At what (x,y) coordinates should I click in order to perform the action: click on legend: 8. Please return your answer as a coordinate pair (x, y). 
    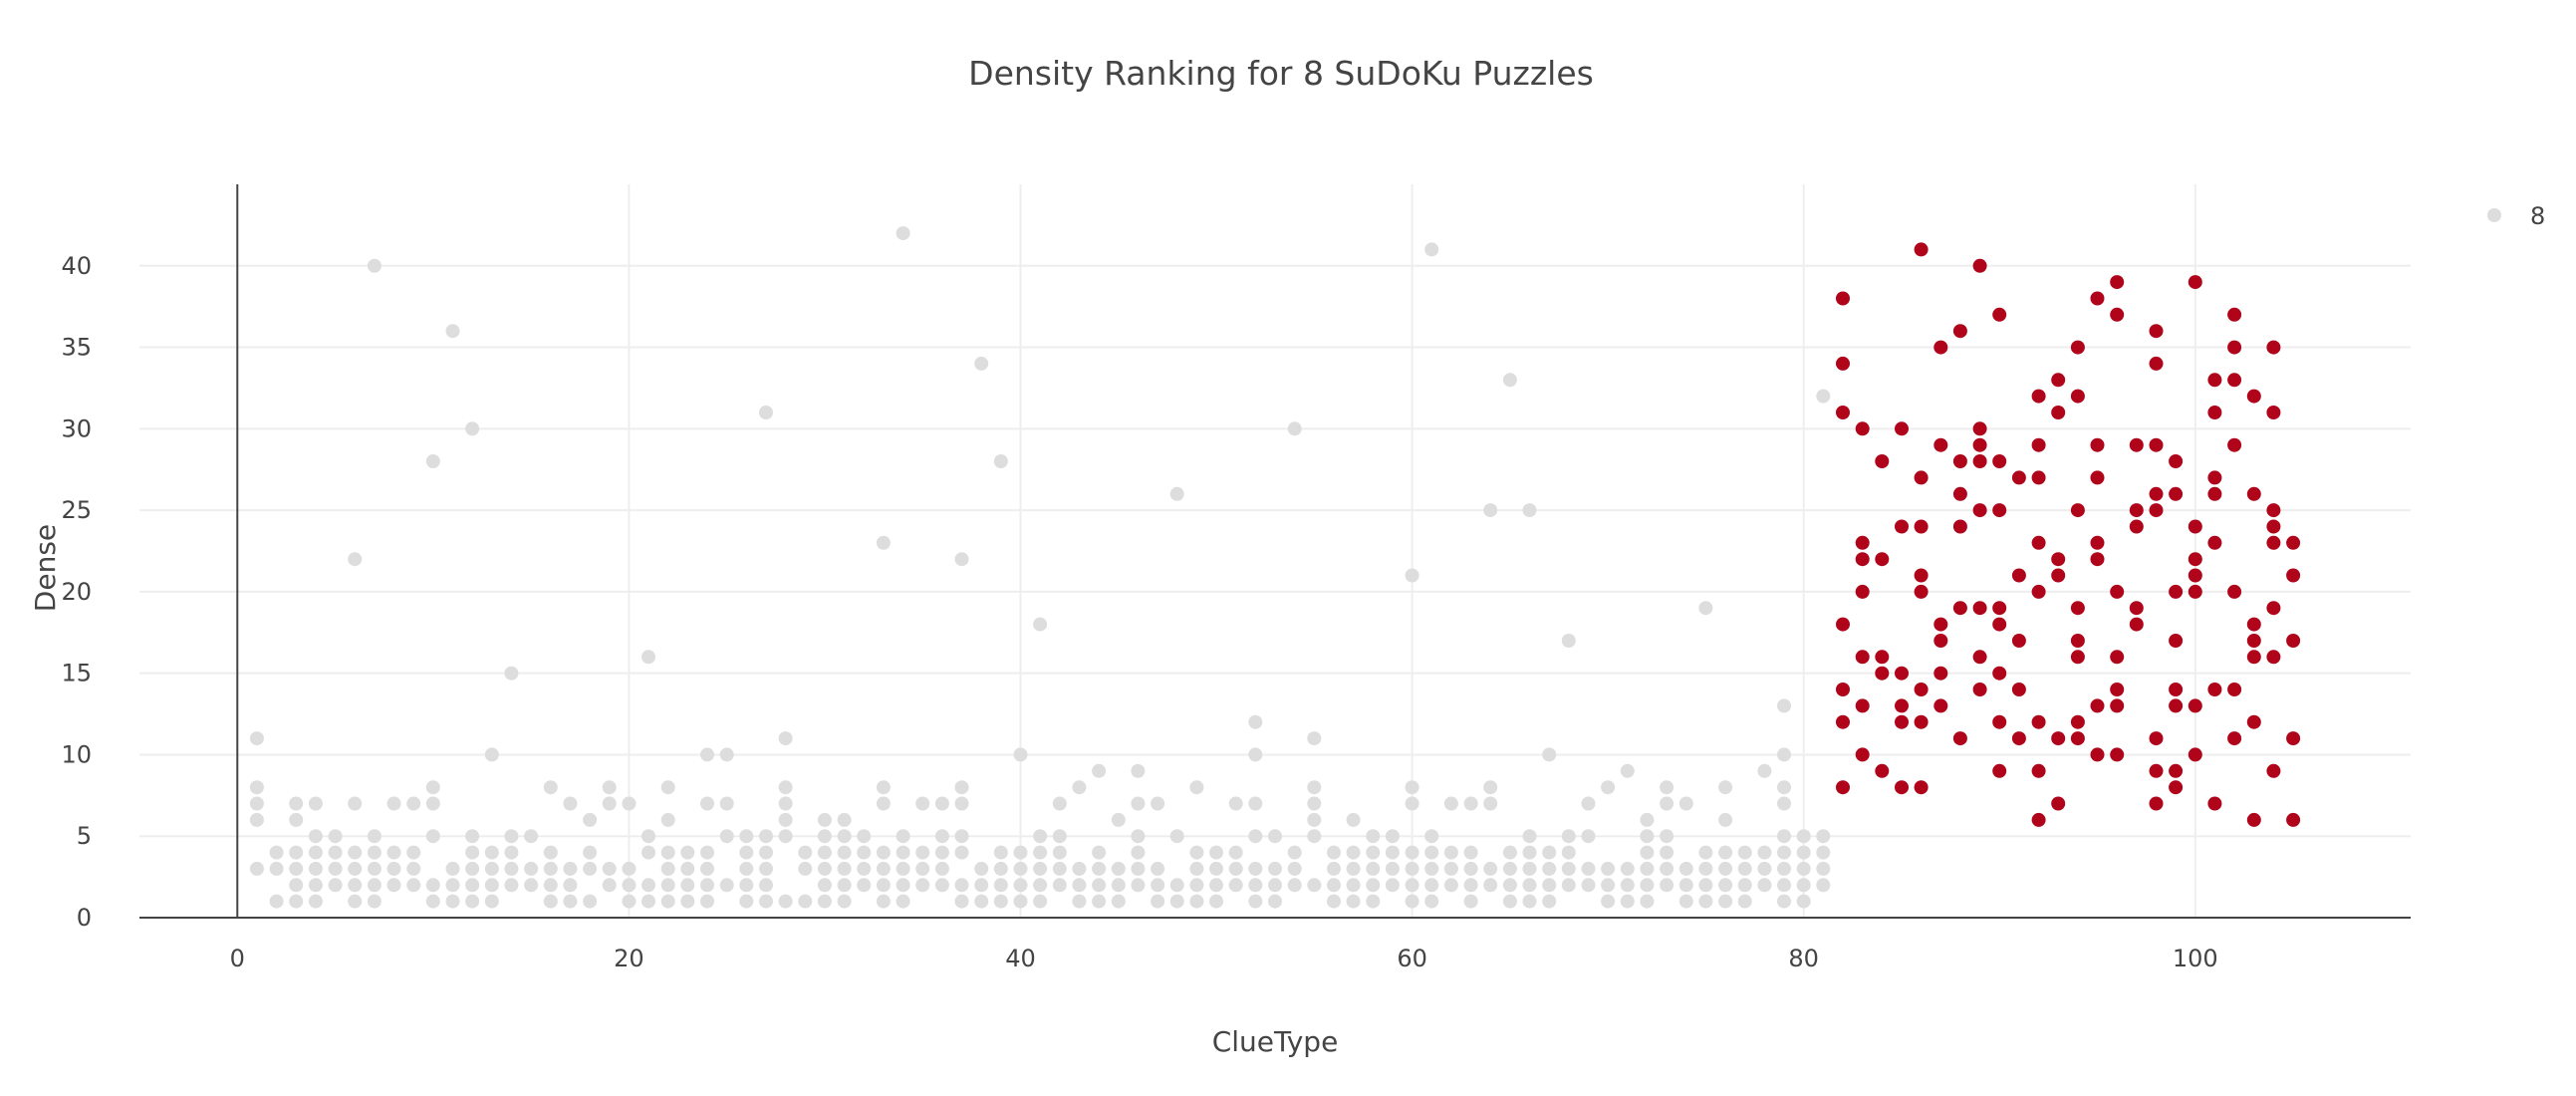
    Looking at the image, I should click on (2516, 216).